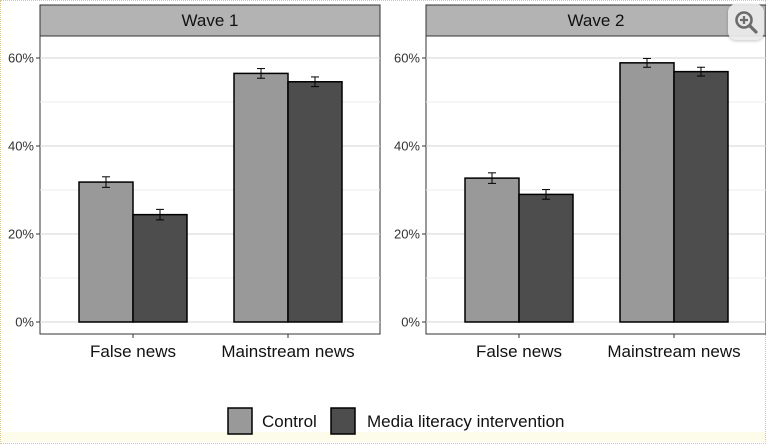 The width and height of the screenshot is (766, 444). I want to click on bottom-band, so click(383, 437).